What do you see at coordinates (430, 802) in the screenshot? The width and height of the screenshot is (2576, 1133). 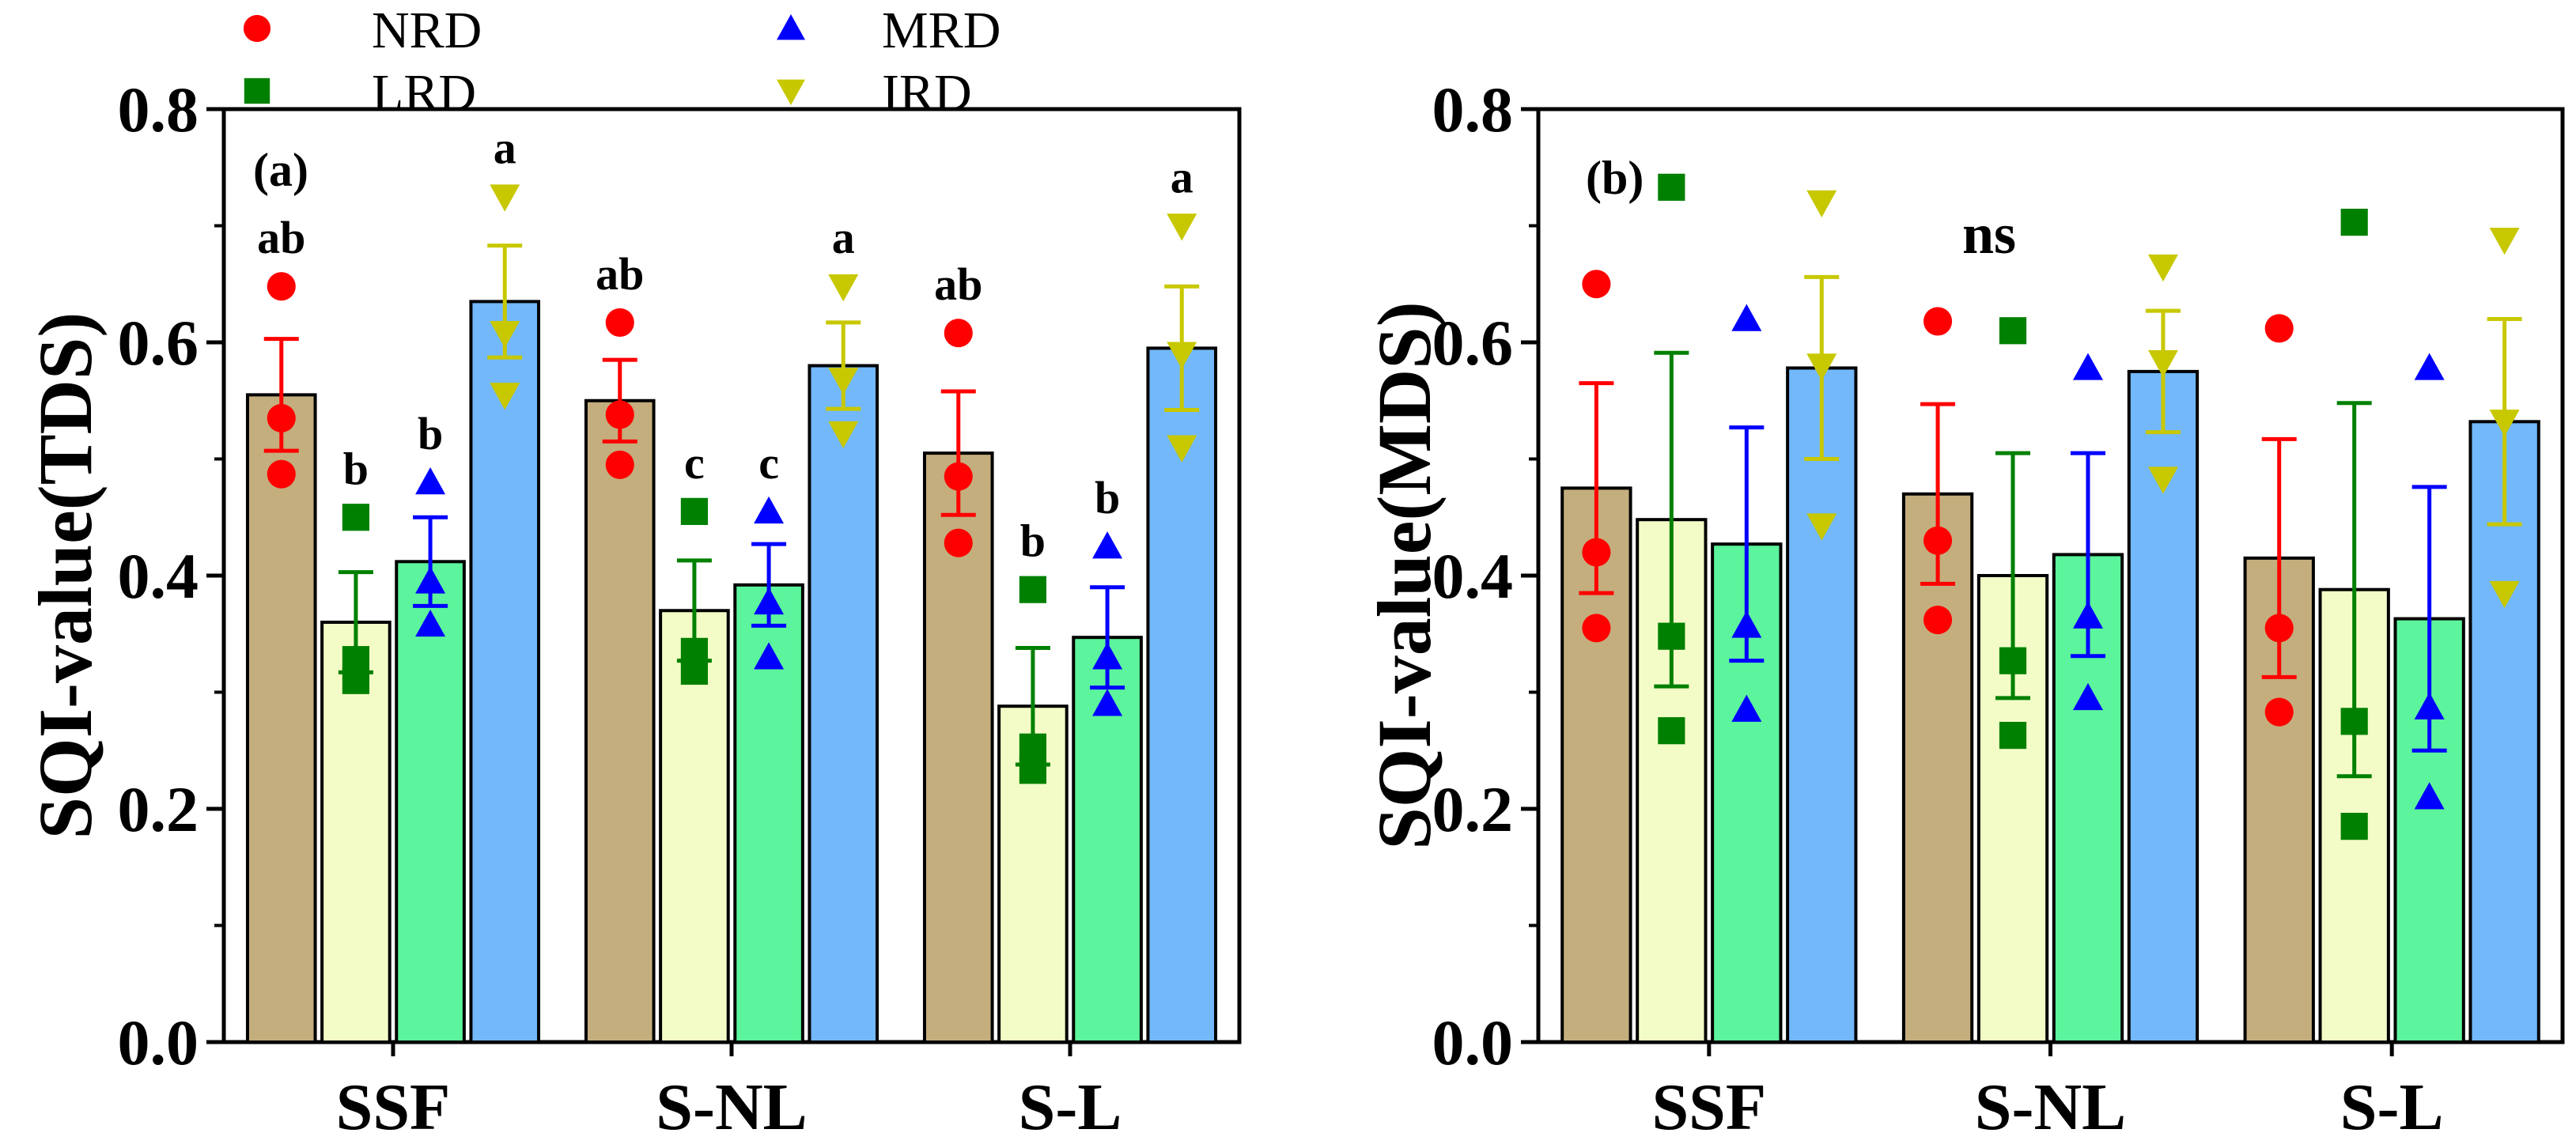 I see `bar-mrd-ssf` at bounding box center [430, 802].